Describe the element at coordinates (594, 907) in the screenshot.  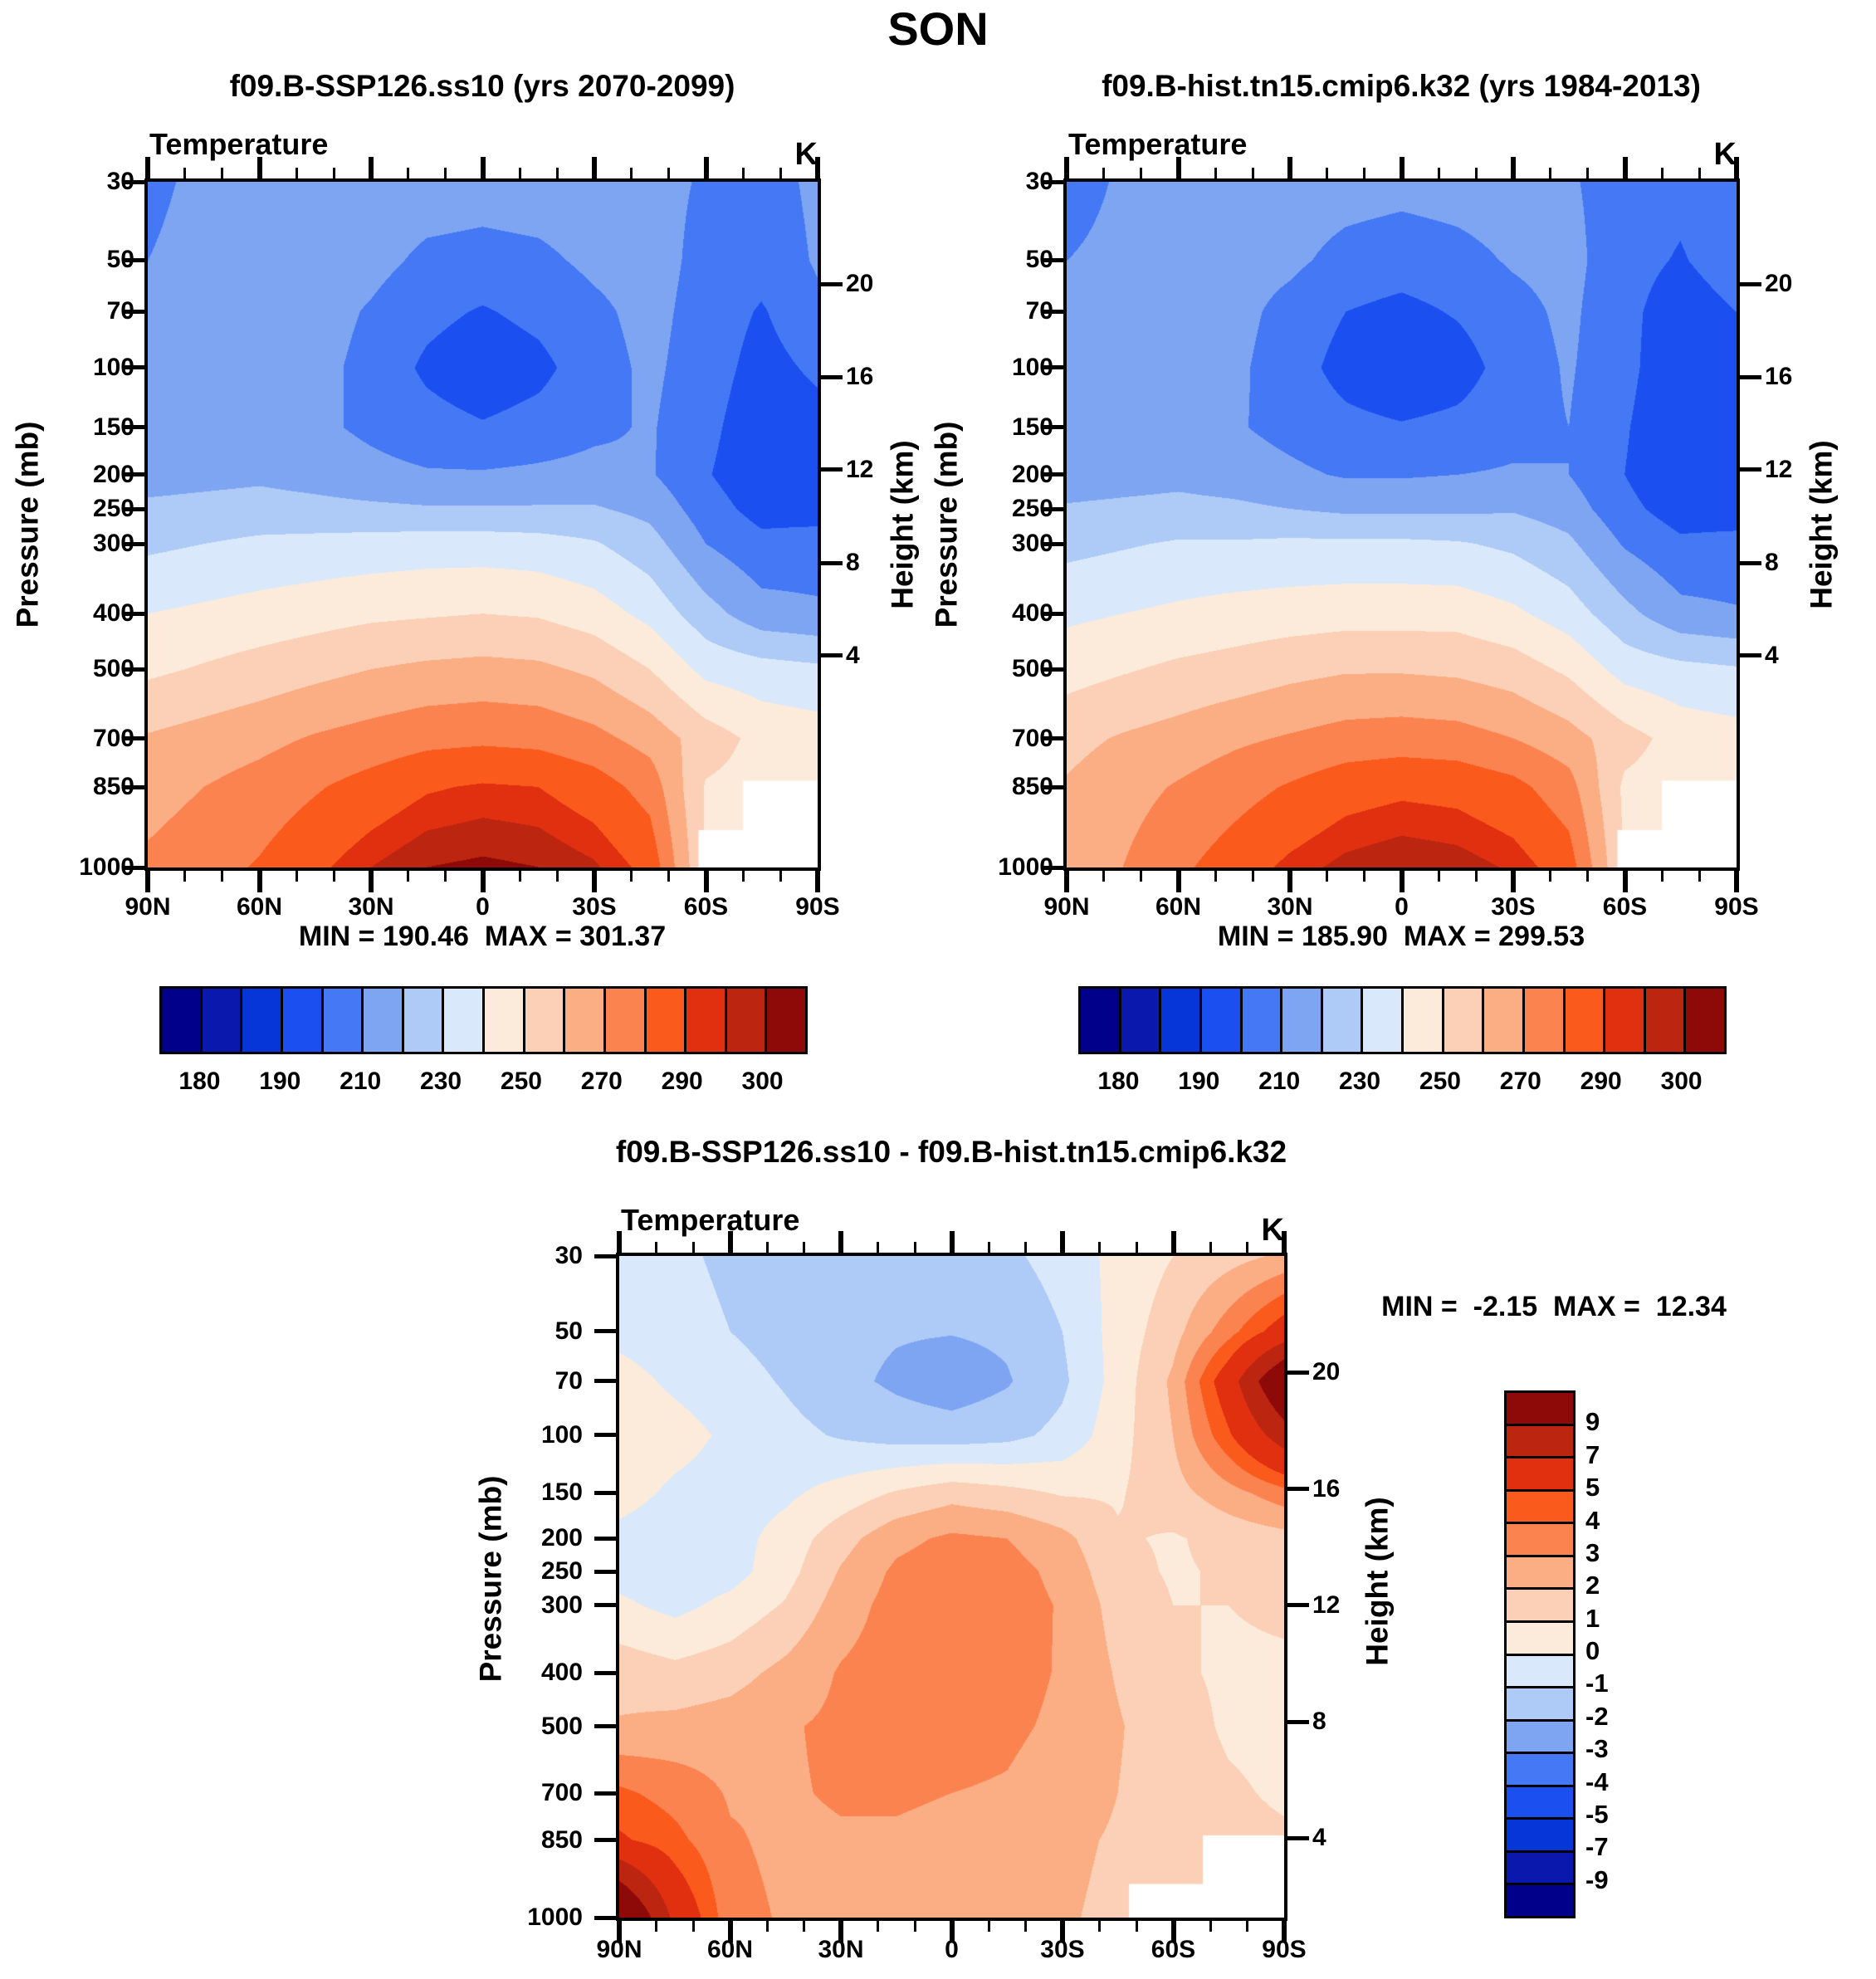
I see `x-tick-label: 30S` at that location.